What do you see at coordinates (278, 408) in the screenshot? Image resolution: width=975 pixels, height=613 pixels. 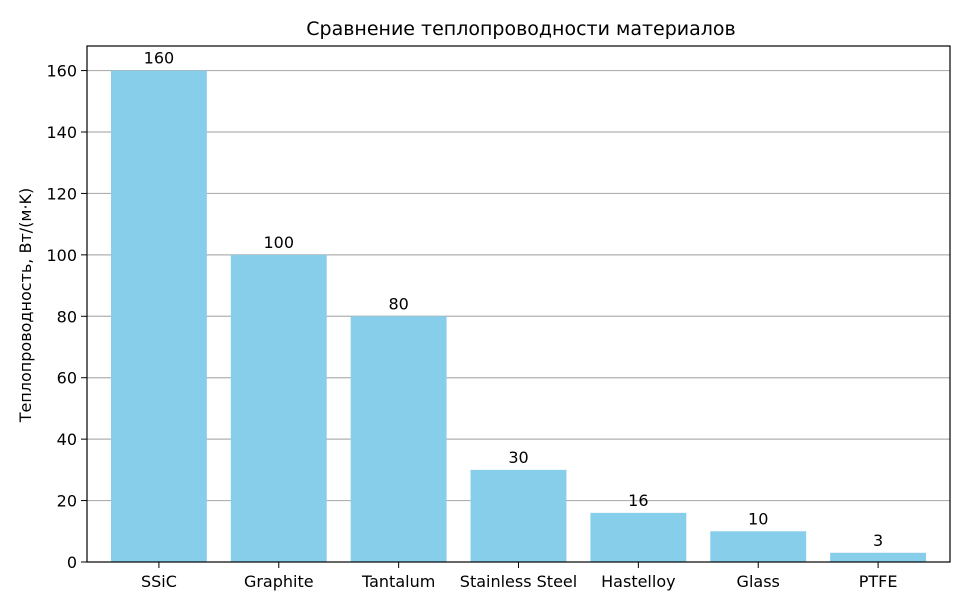 I see `bar-graphite` at bounding box center [278, 408].